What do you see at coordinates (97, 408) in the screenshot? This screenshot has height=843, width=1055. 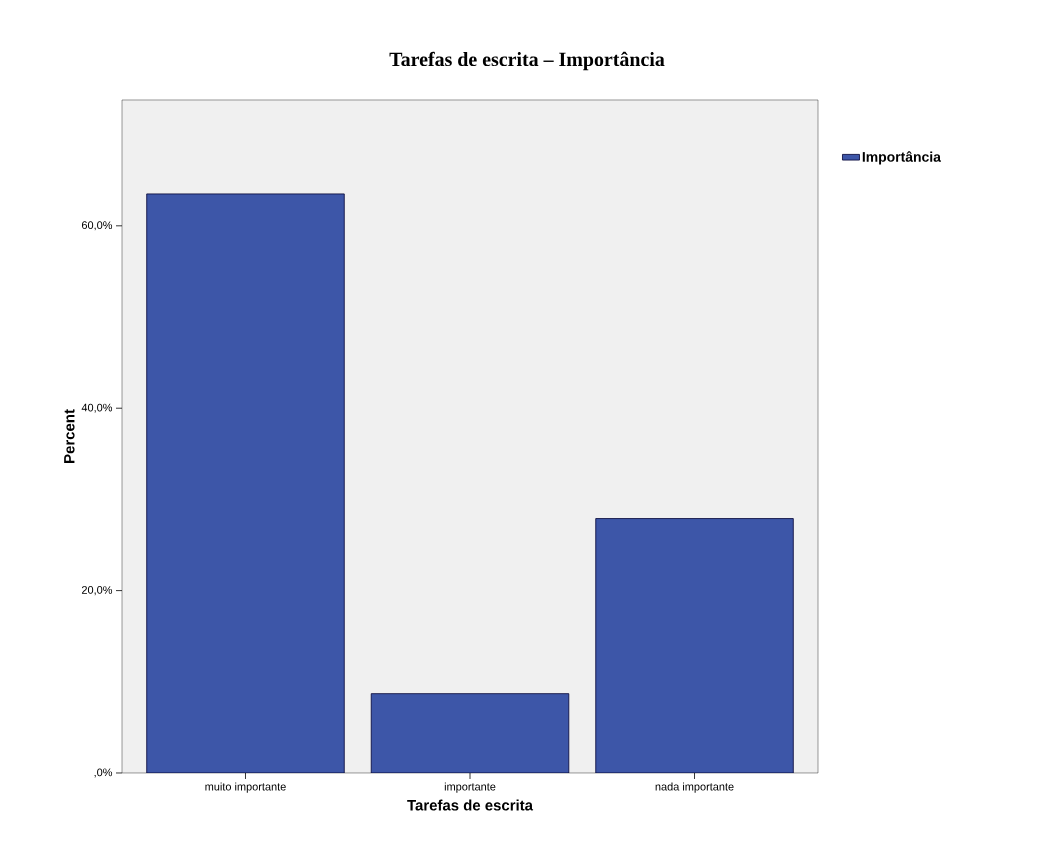 I see `y-tick-label: 40,0%` at bounding box center [97, 408].